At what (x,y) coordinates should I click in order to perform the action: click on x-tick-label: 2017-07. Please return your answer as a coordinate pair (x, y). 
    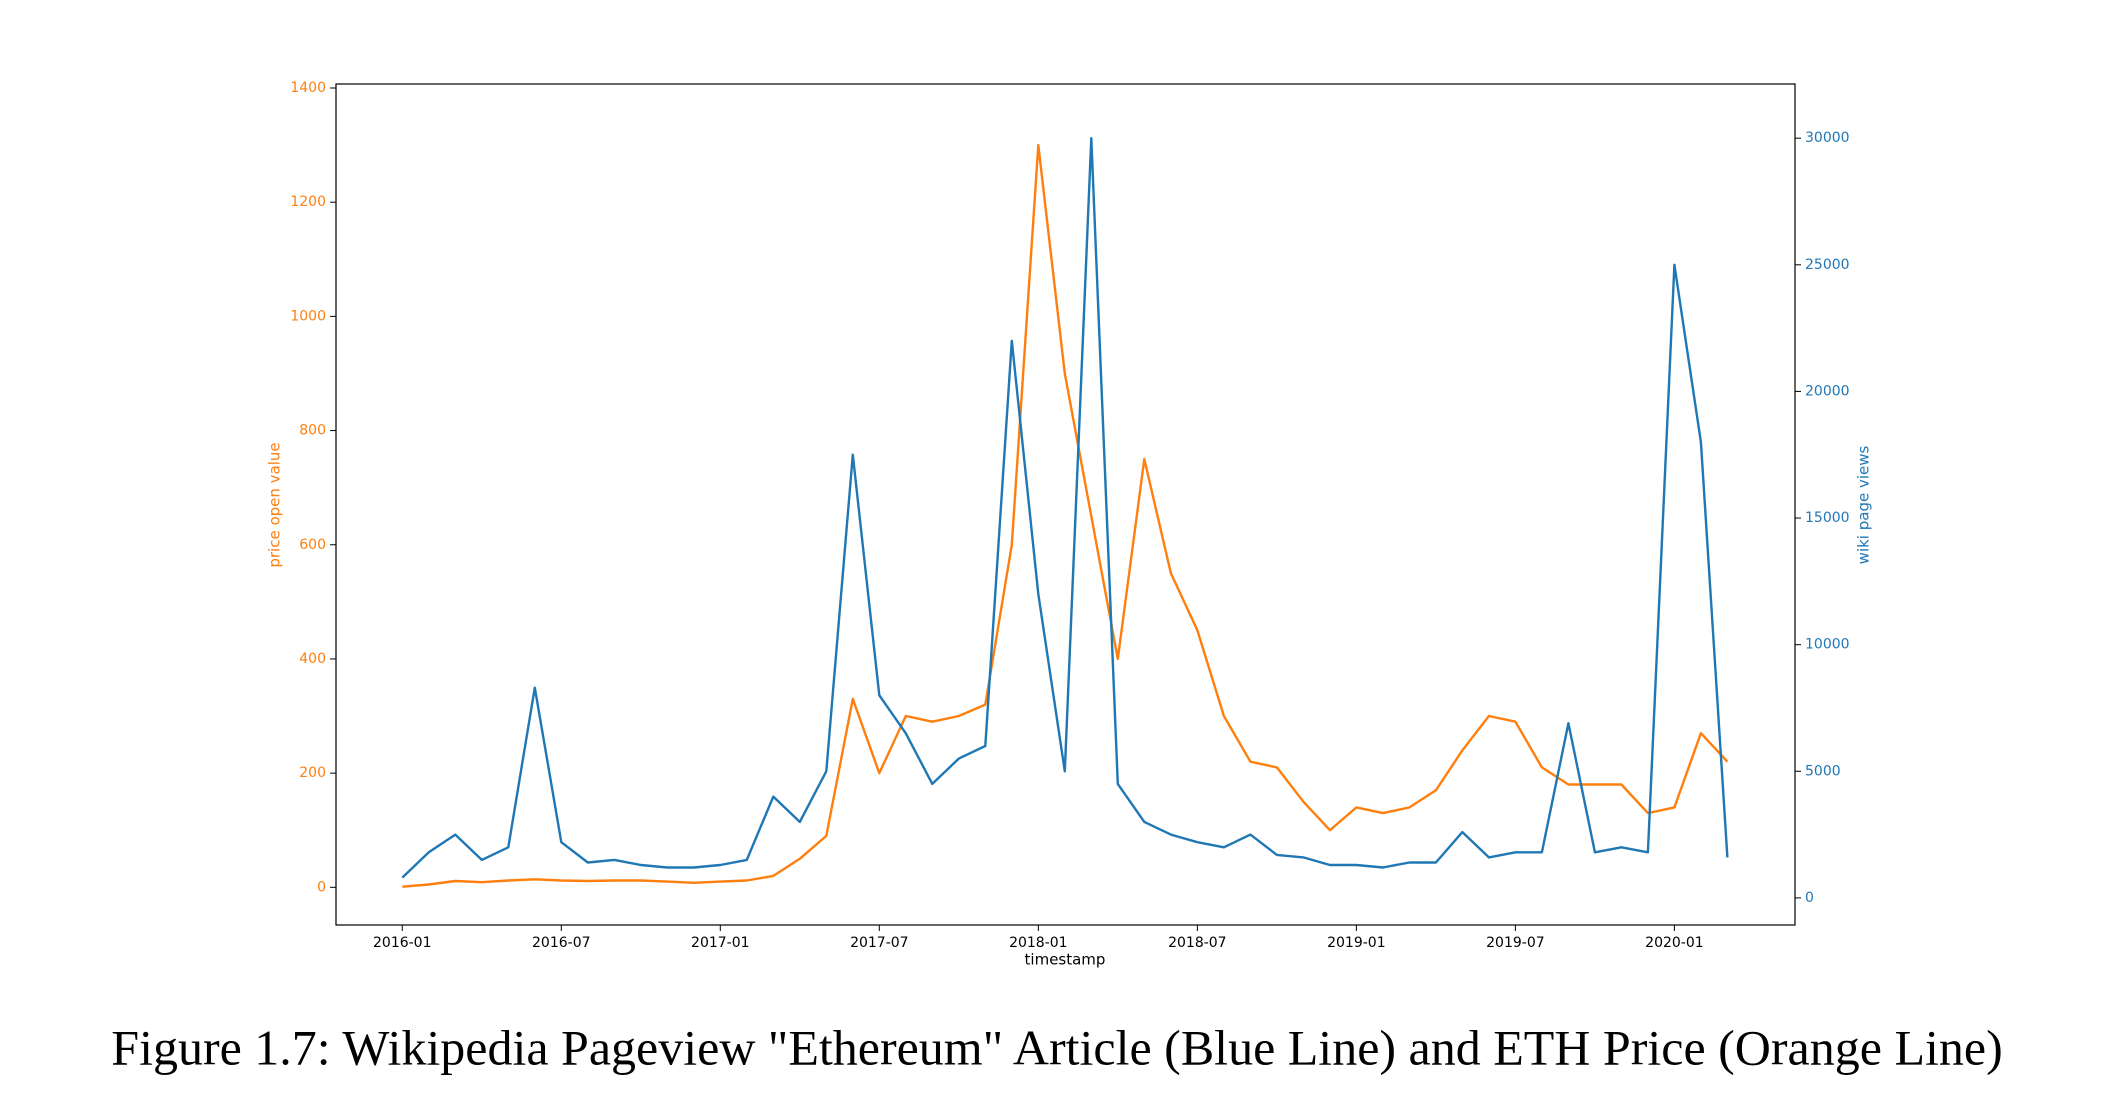
    Looking at the image, I should click on (879, 943).